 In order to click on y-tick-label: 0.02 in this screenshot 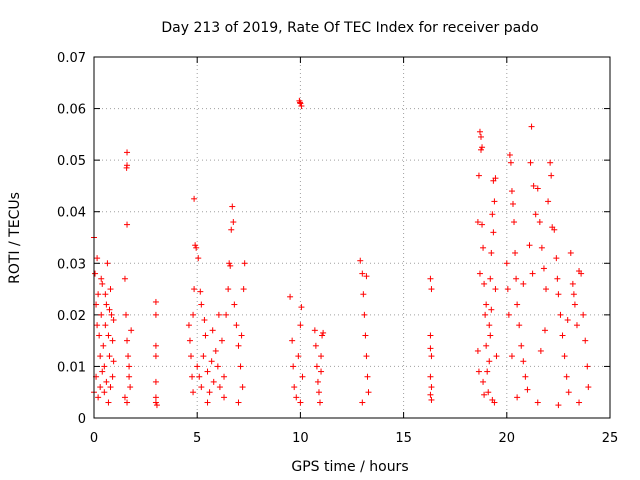, I will do `click(71, 316)`.